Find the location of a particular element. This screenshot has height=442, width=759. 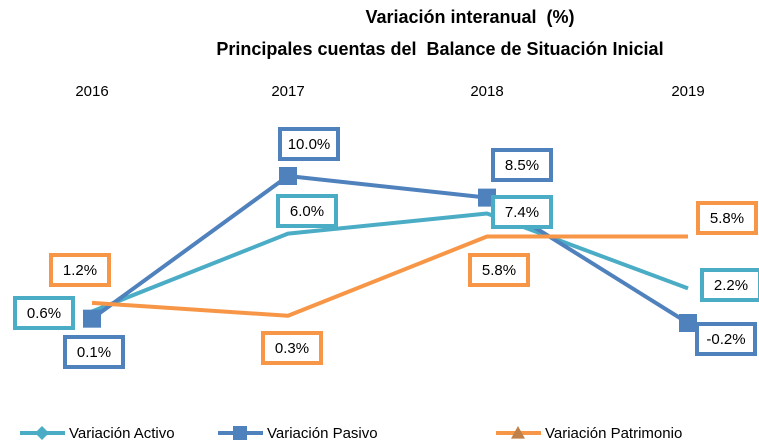

data-label: 6.0% is located at coordinates (307, 211).